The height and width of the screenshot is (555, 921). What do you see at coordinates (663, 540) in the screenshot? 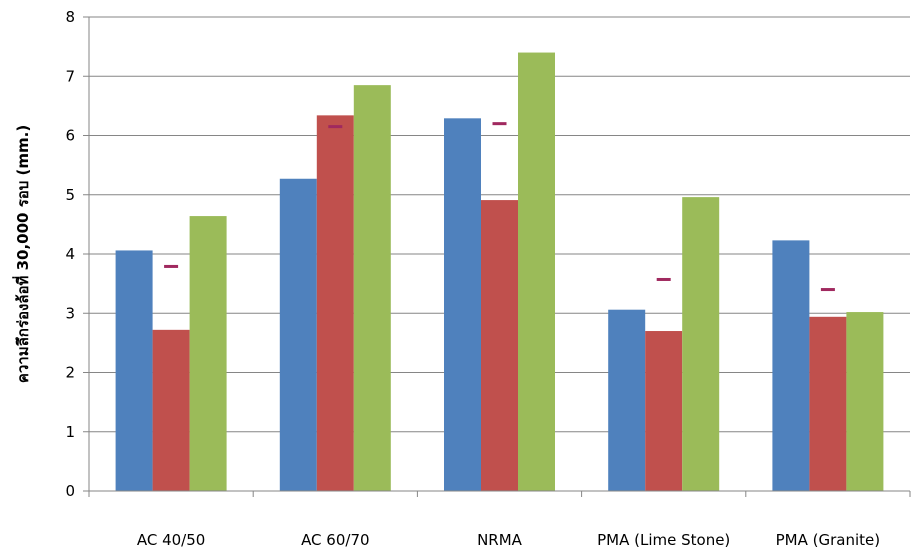
I see `x-category-label: PMA (Lime Stone)` at bounding box center [663, 540].